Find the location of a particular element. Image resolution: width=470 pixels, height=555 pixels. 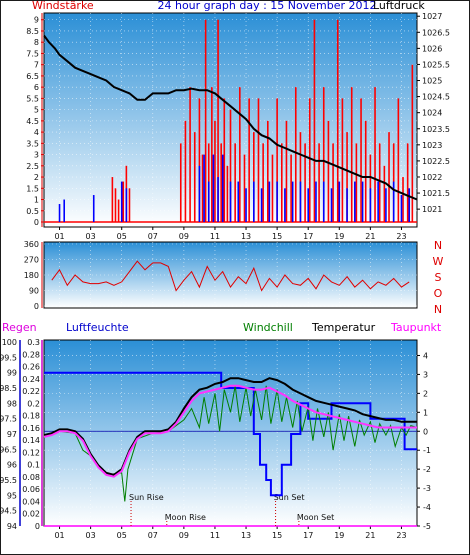

sun-moon-marker-label: Sun Set is located at coordinates (289, 497).